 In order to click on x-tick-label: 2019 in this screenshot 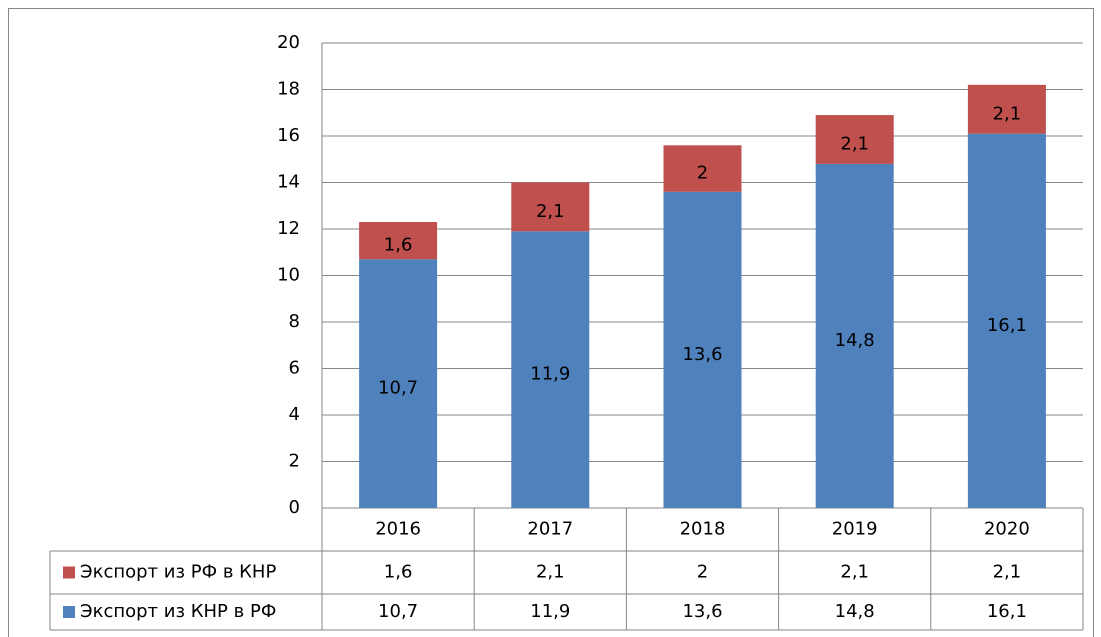, I will do `click(855, 529)`.